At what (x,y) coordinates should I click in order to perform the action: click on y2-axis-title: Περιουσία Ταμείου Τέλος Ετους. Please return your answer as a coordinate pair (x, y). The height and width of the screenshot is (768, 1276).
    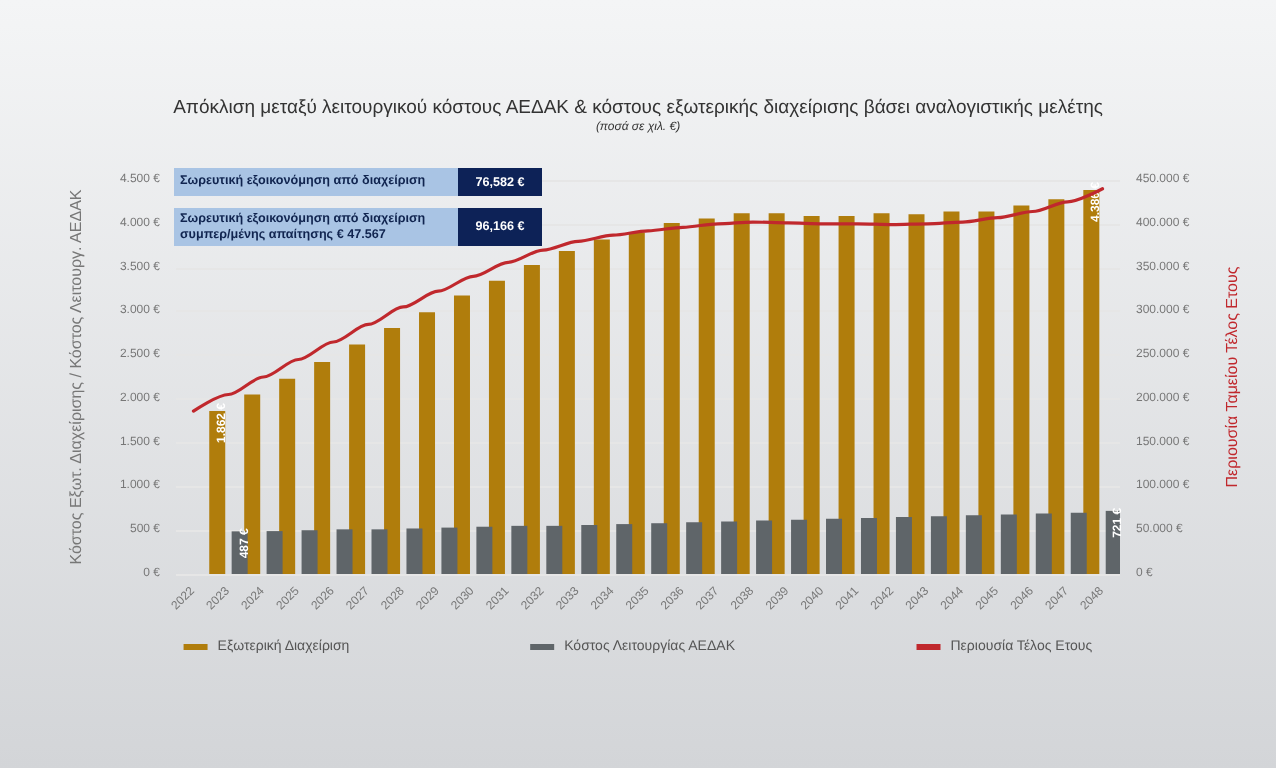
    Looking at the image, I should click on (1232, 377).